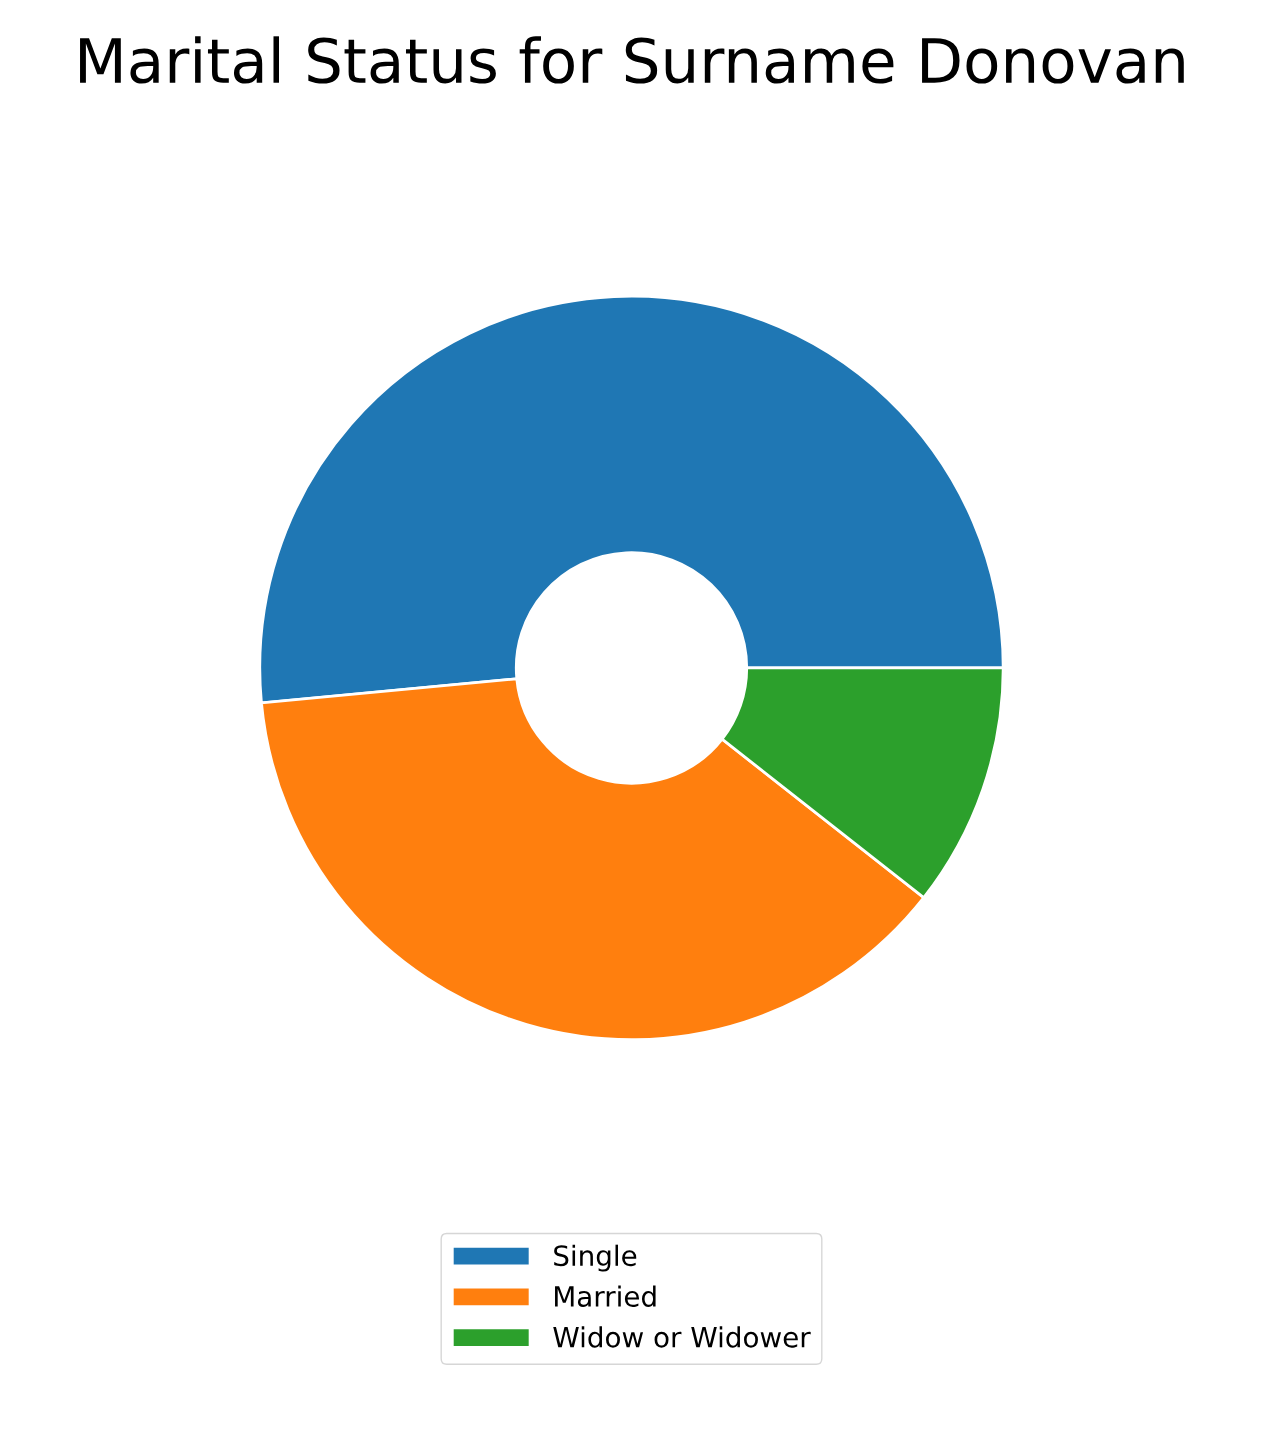  I want to click on legend-label: Widow or Widower, so click(682, 1337).